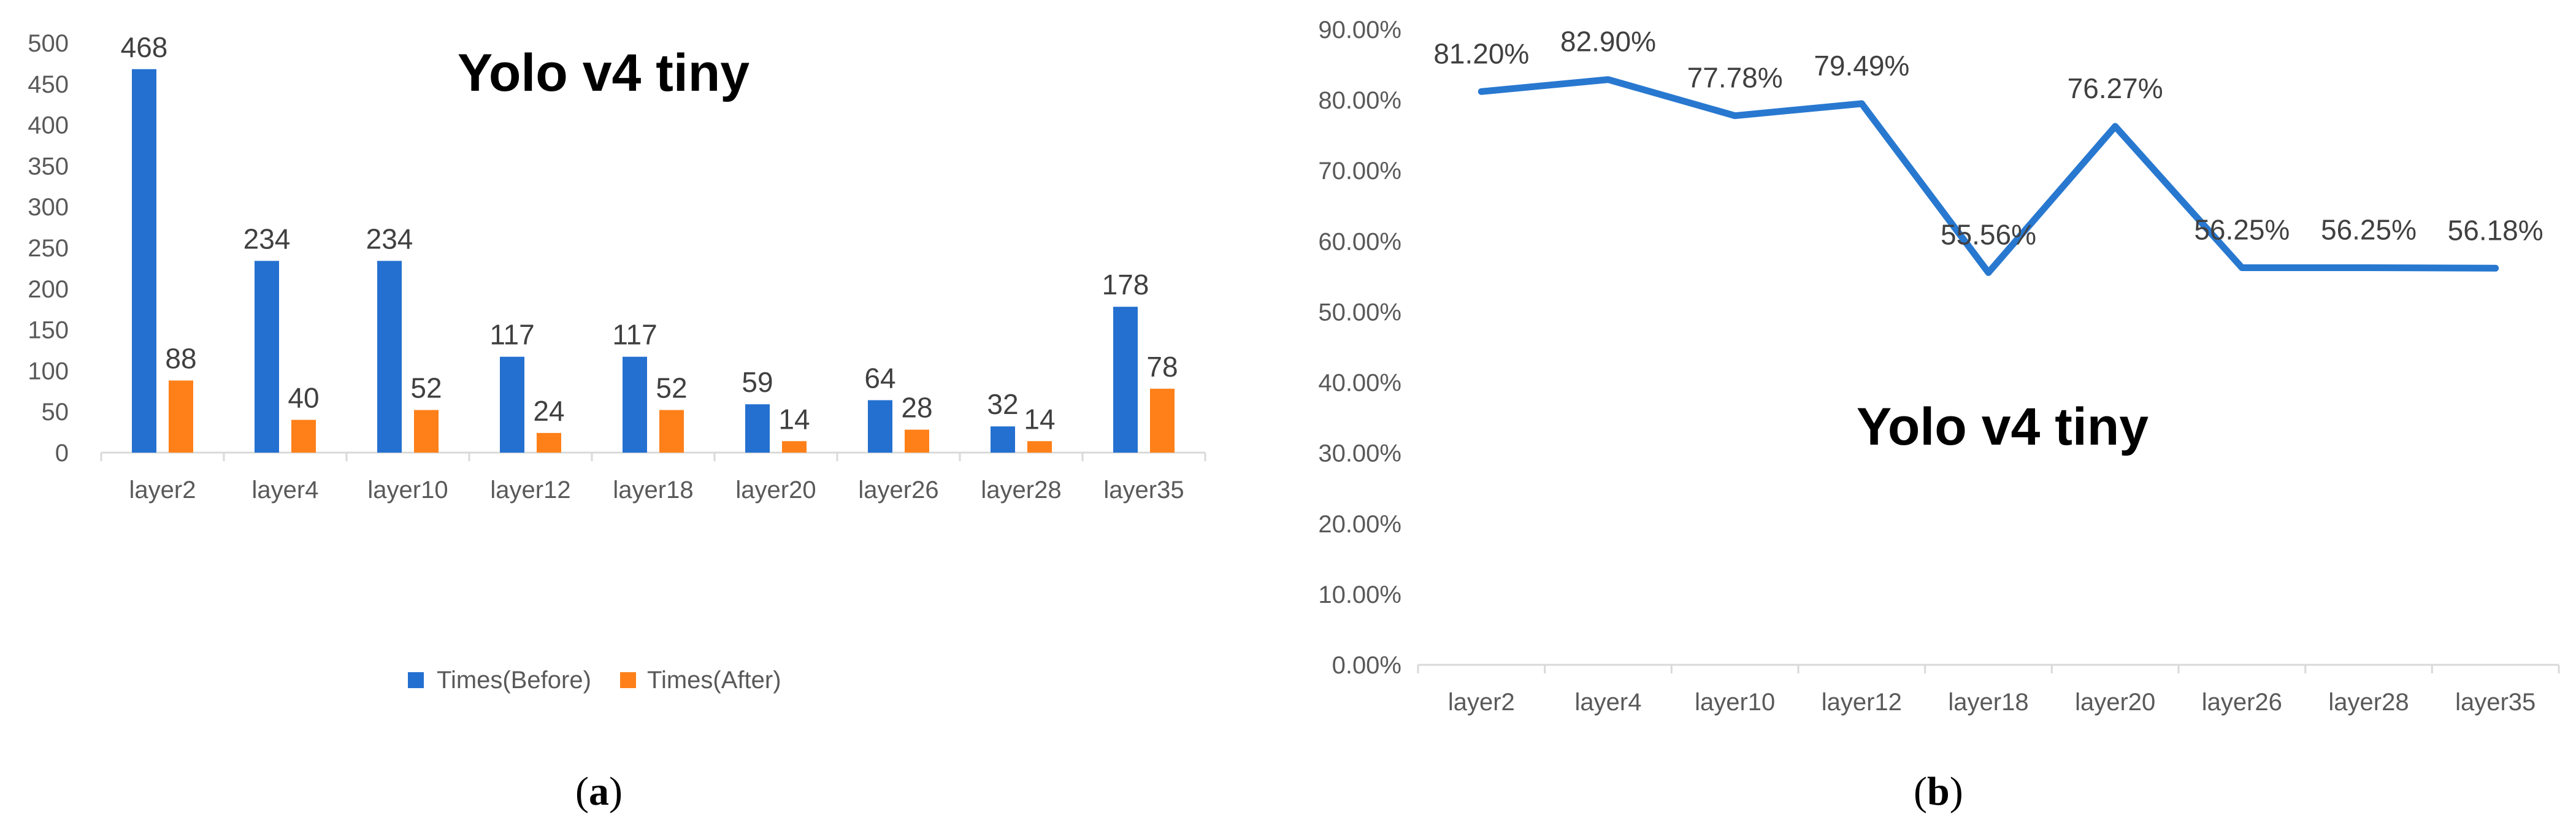 The width and height of the screenshot is (2576, 839). I want to click on y-tick-label: 500, so click(48, 43).